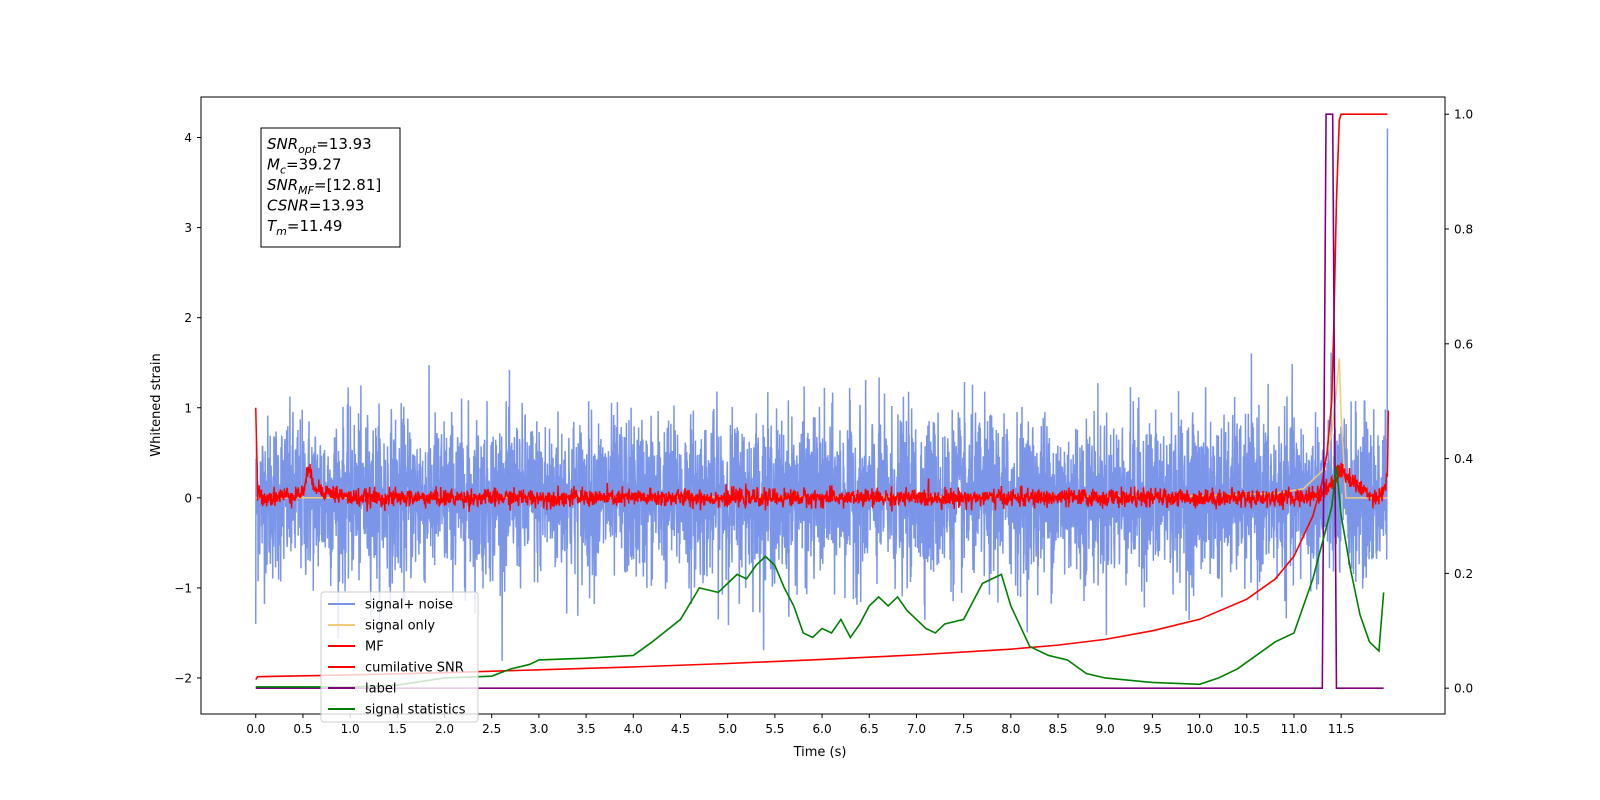 The height and width of the screenshot is (800, 1600). What do you see at coordinates (963, 729) in the screenshot?
I see `x-tick-label: 7.5` at bounding box center [963, 729].